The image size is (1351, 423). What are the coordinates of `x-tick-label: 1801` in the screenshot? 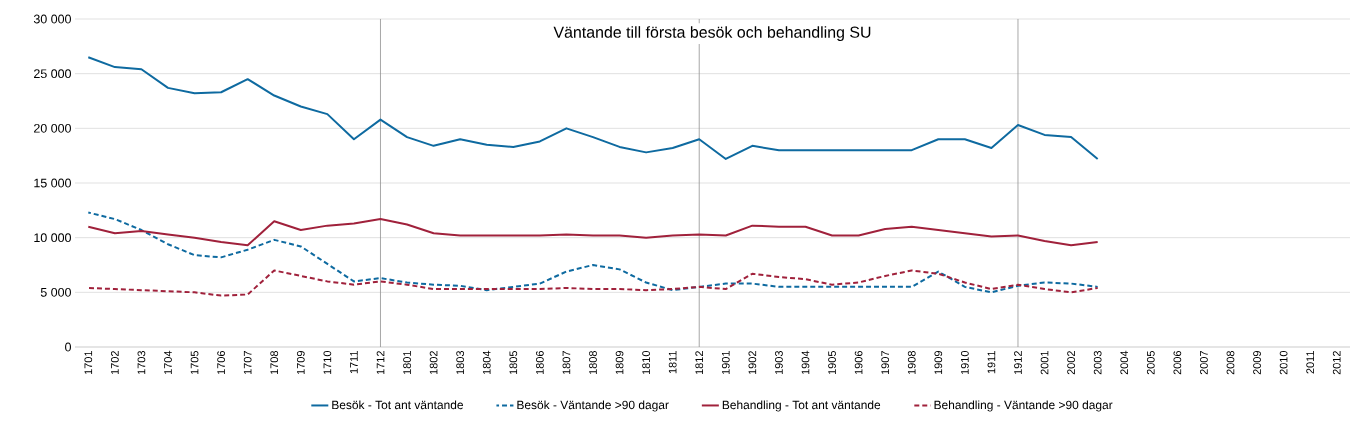 It's located at (407, 363).